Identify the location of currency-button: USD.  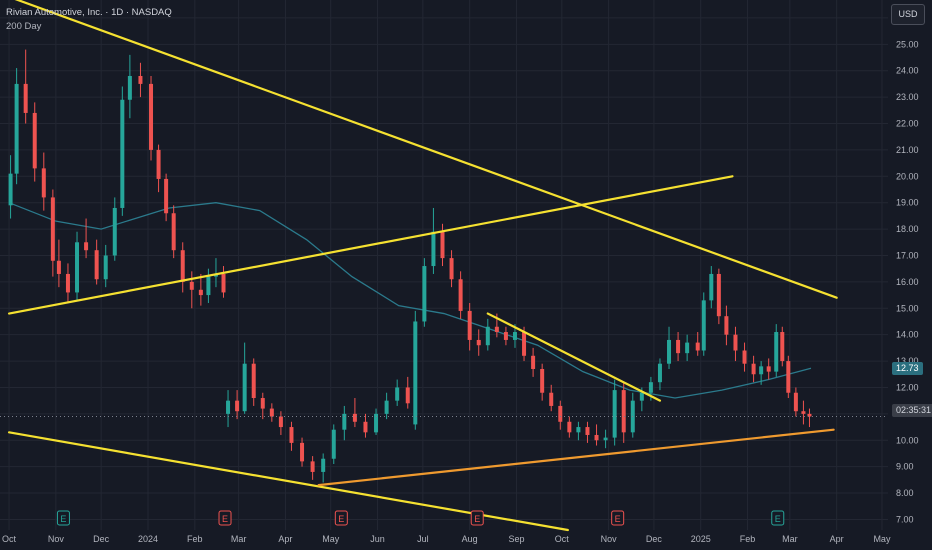
(908, 14).